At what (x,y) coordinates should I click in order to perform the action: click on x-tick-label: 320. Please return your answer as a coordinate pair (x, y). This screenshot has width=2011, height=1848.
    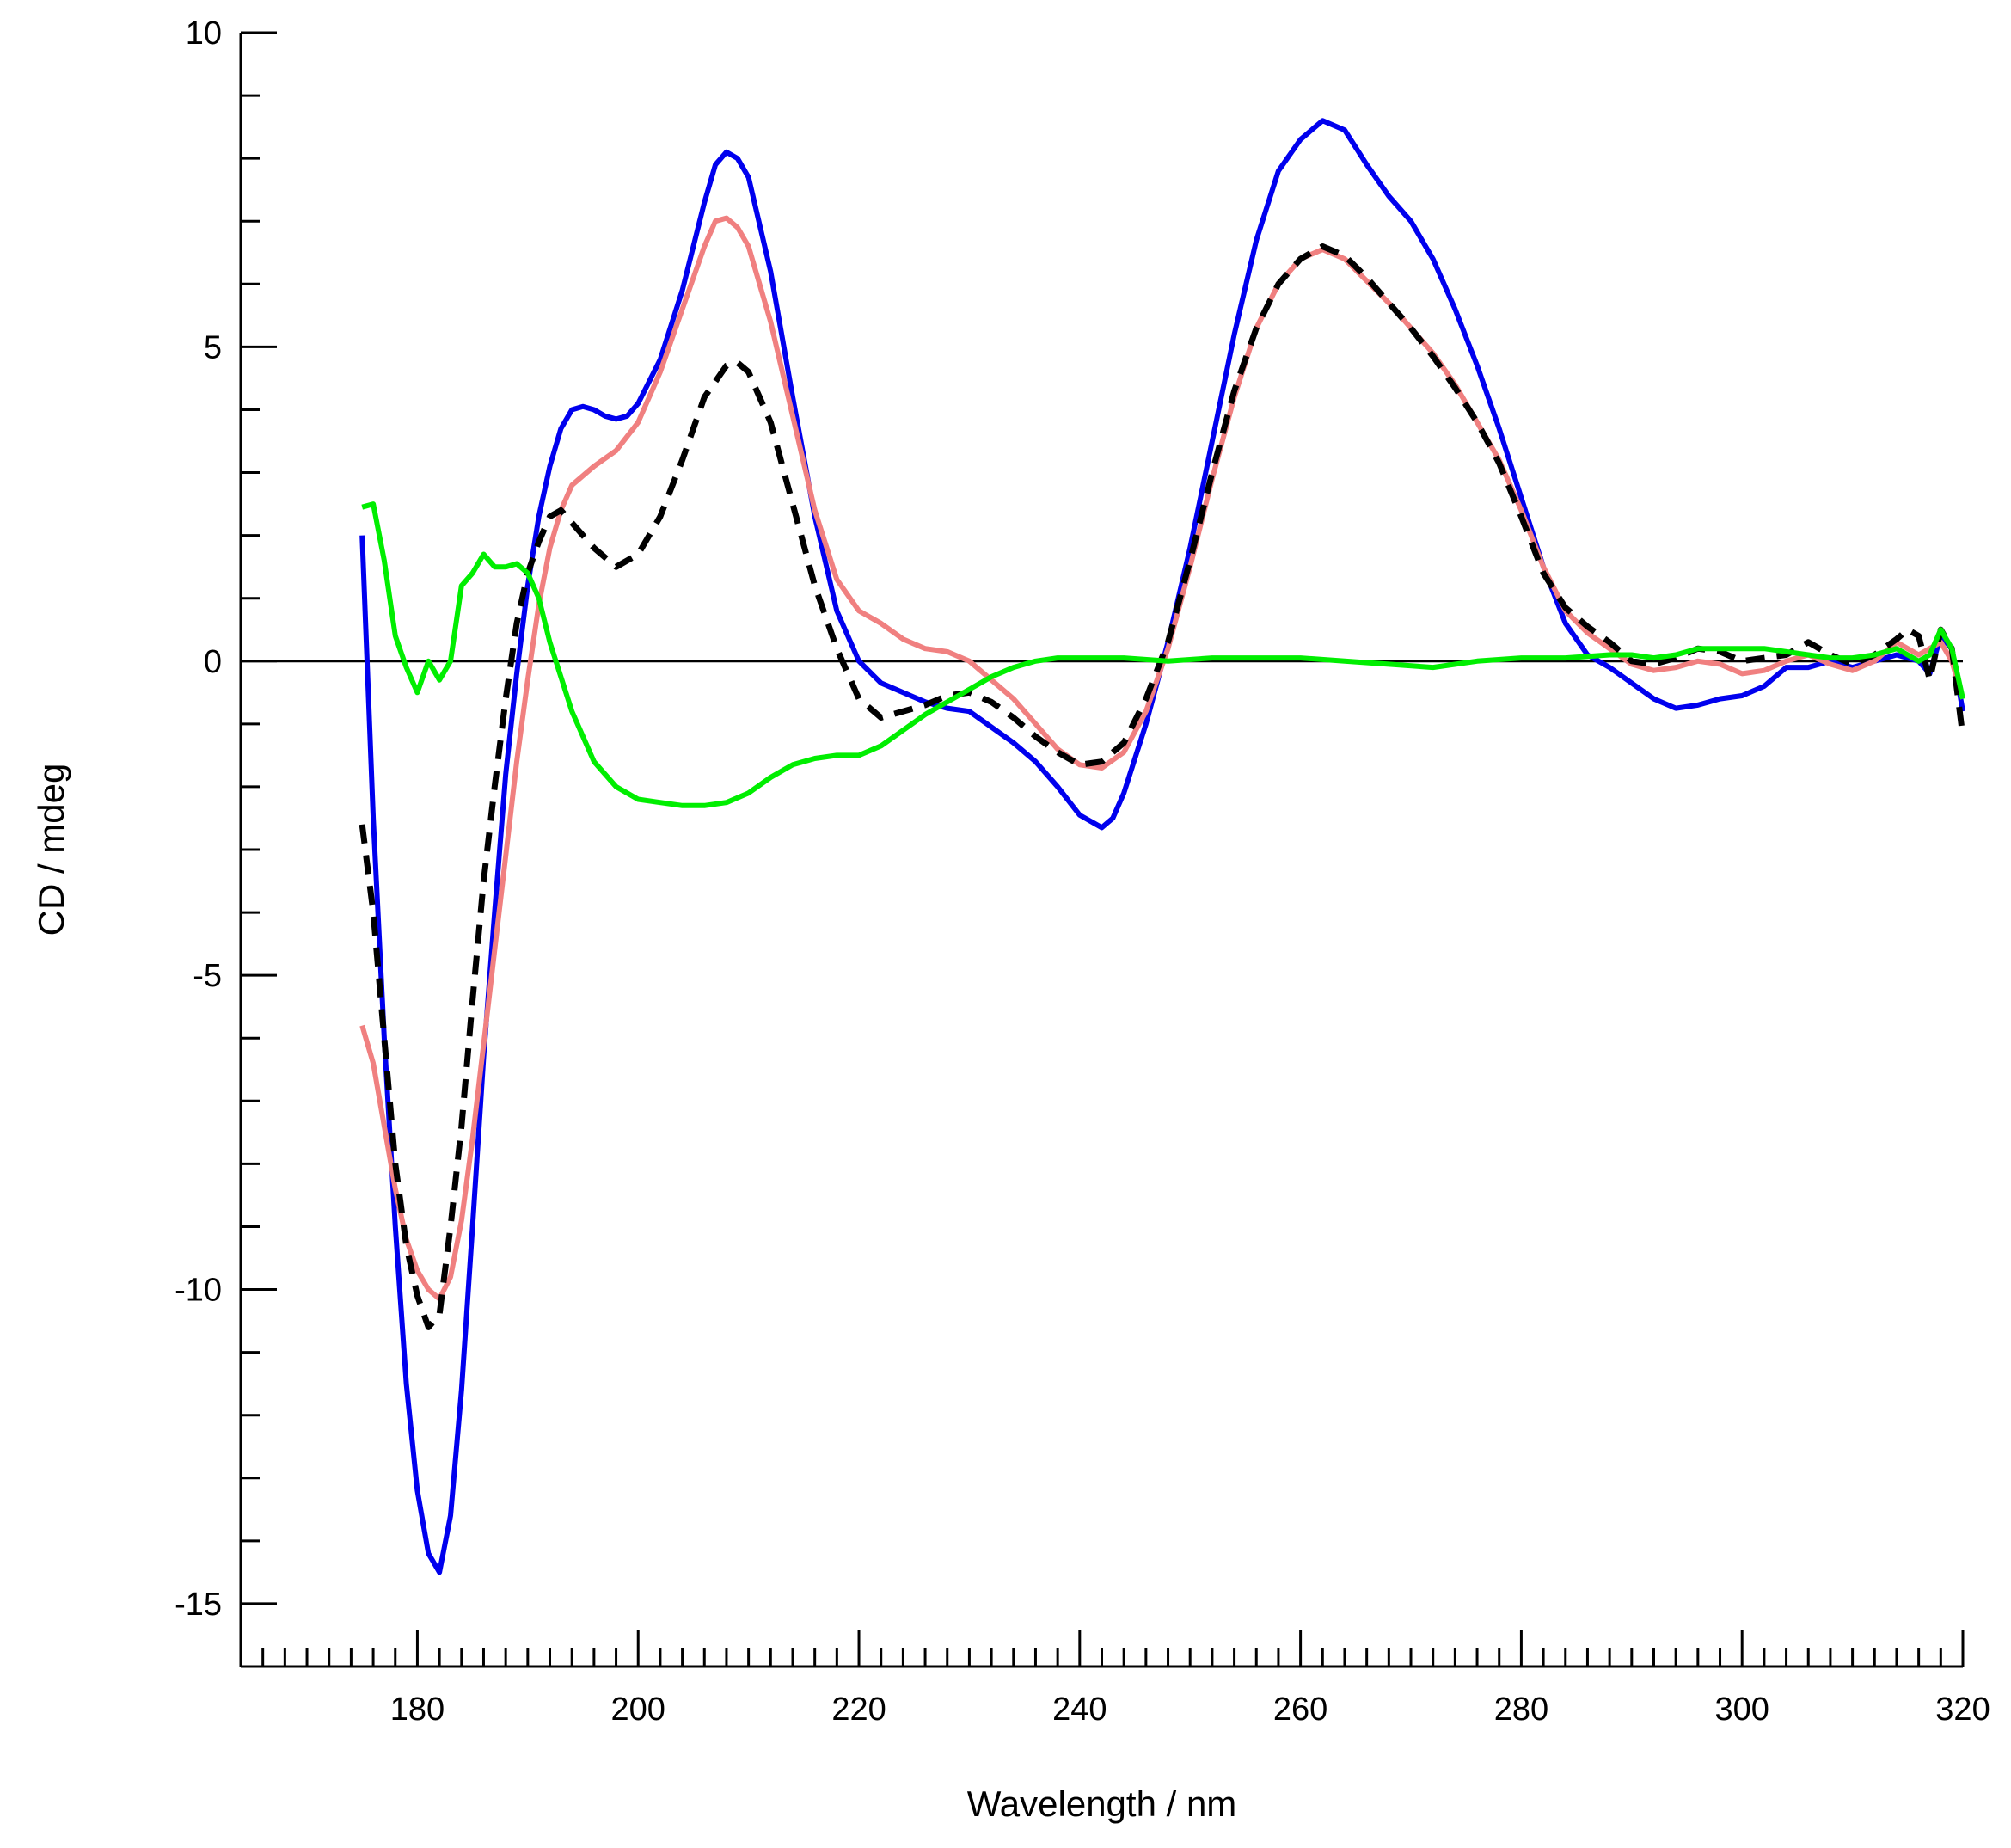
    Looking at the image, I should click on (1962, 1709).